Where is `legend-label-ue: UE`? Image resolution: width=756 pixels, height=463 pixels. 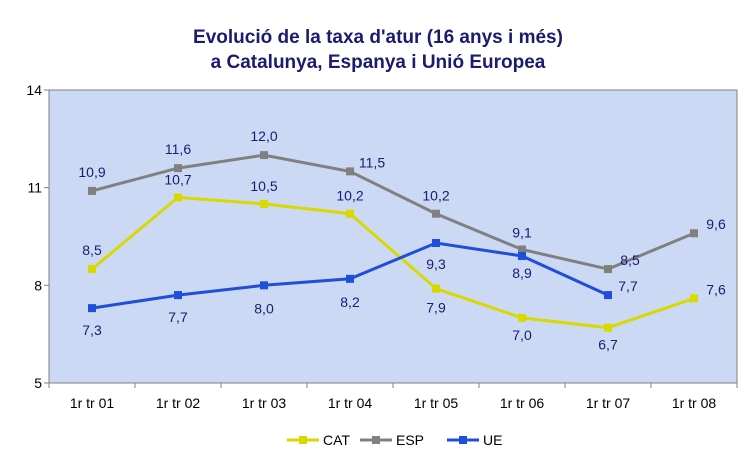 legend-label-ue: UE is located at coordinates (492, 440).